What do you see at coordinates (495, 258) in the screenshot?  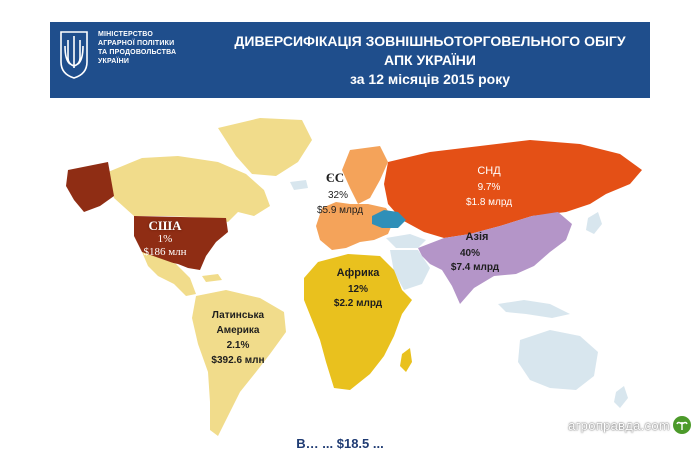 I see `asia-shape` at bounding box center [495, 258].